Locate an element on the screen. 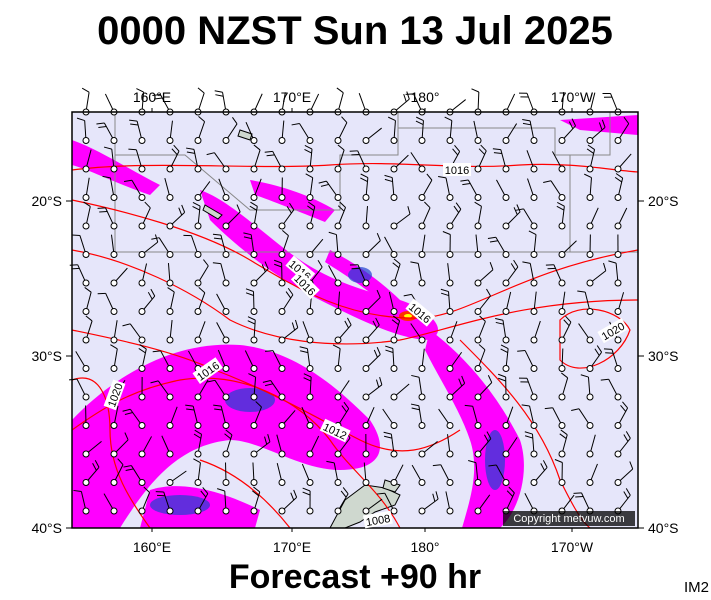  forecast-label: Forecast +90 hr is located at coordinates (355, 577).